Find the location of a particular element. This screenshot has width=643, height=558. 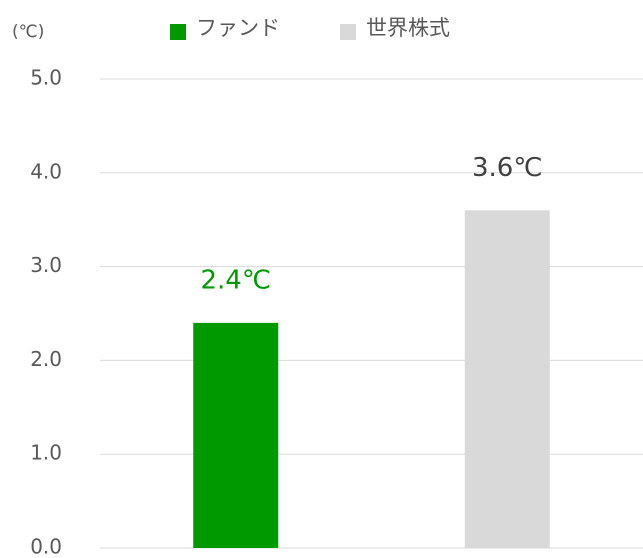

y-axis-label: (℃) is located at coordinates (28, 32).